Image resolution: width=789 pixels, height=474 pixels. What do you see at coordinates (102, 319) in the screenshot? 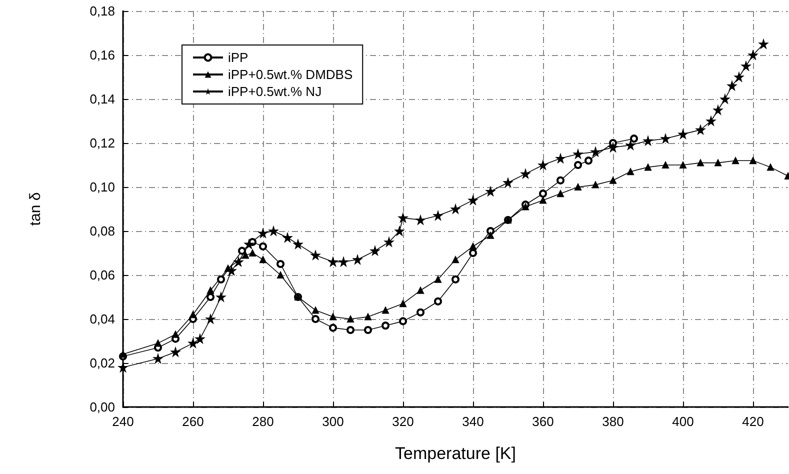
I see `y-tick-label: 0,04` at bounding box center [102, 319].